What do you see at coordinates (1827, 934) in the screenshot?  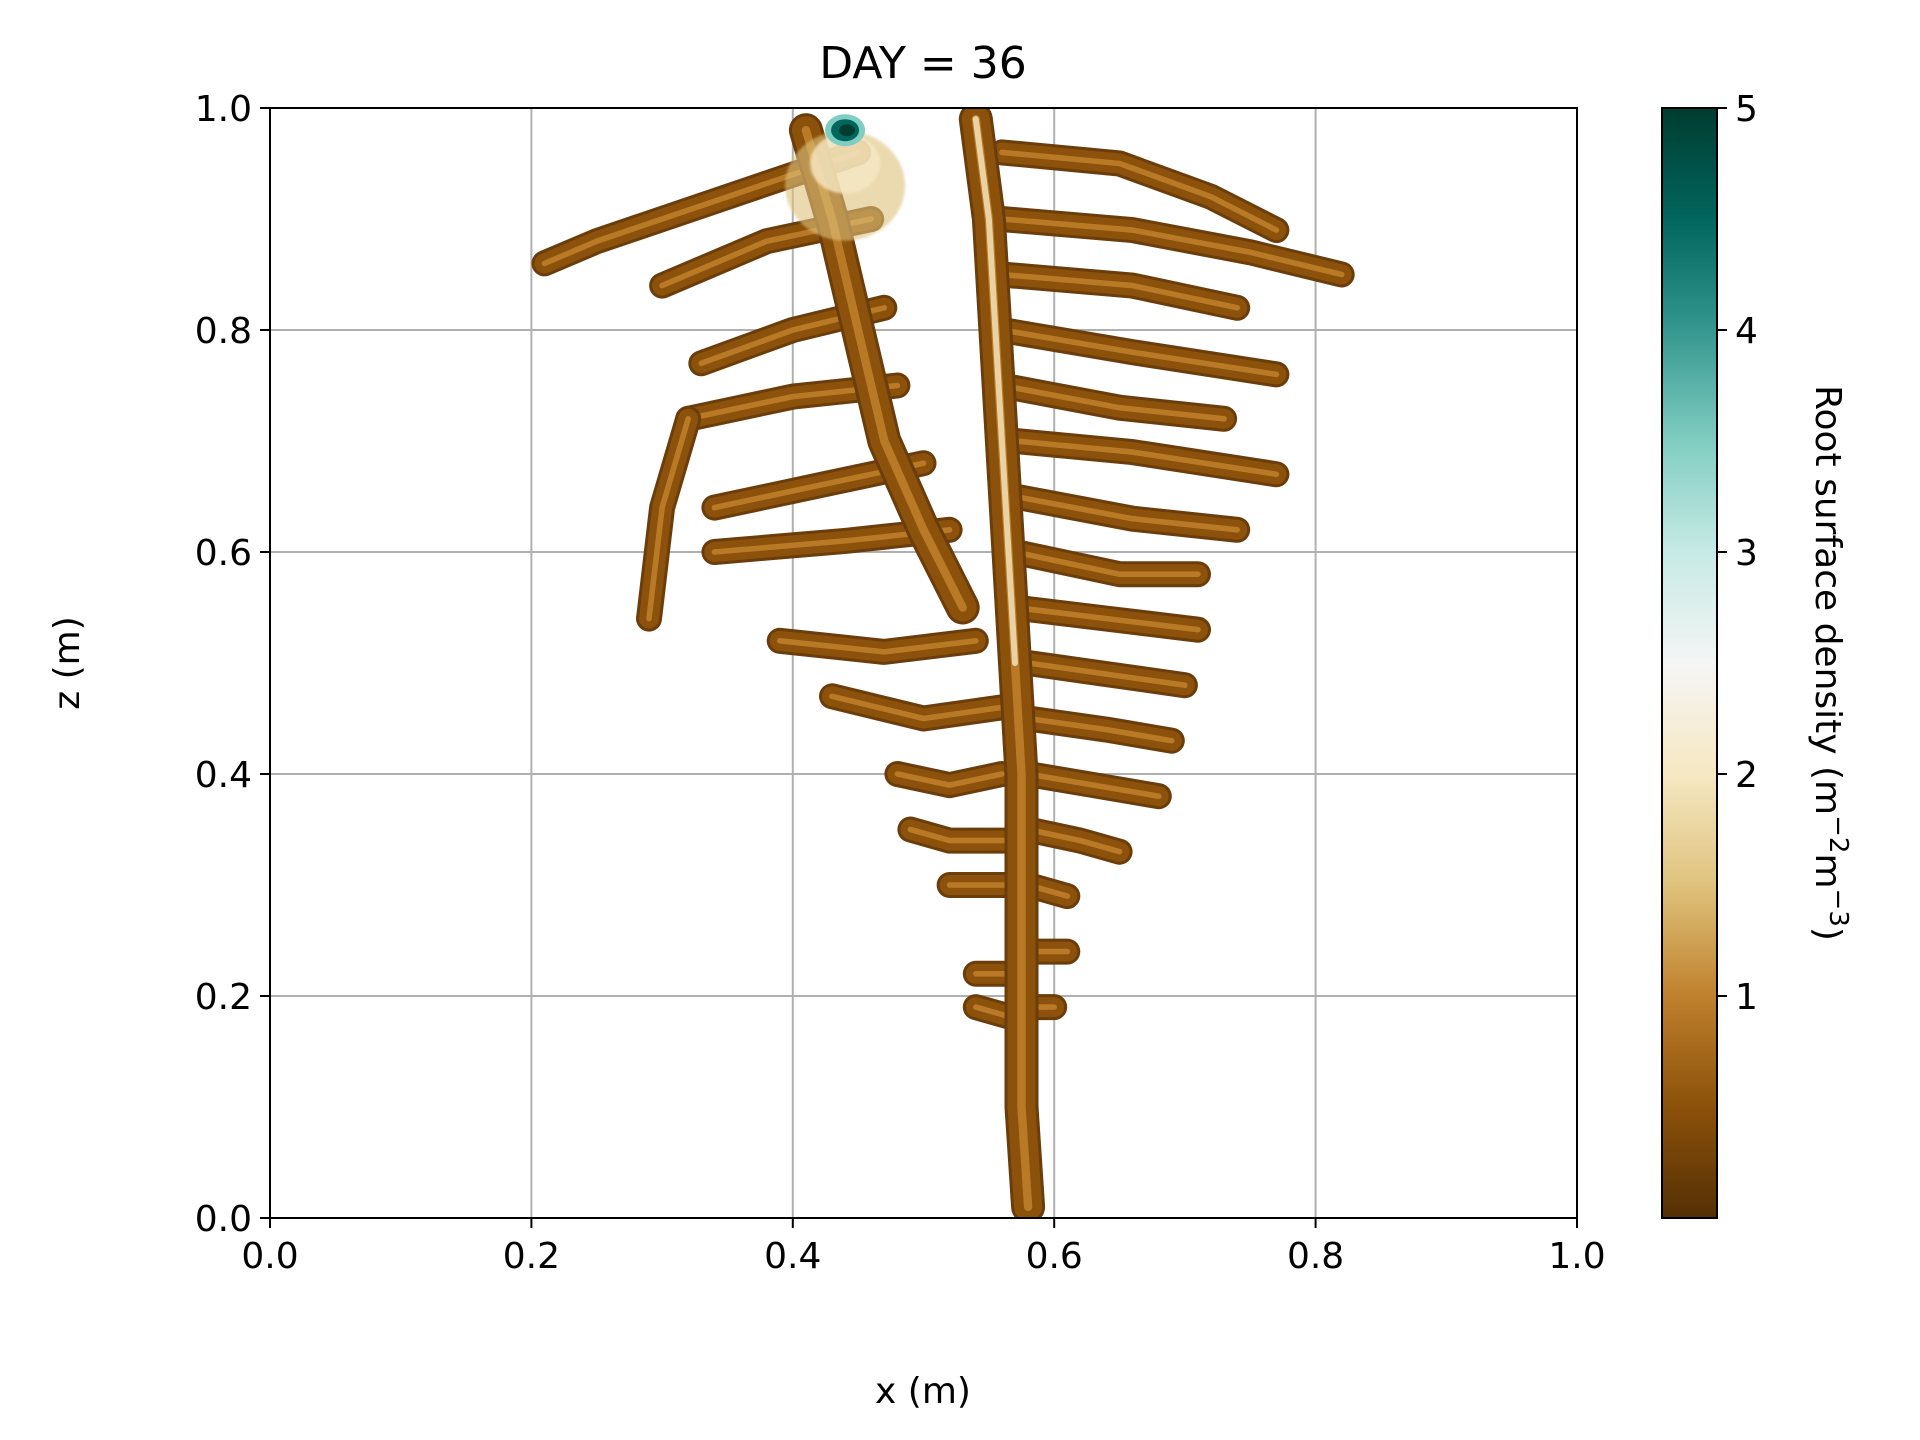 I see `colorbar-label-end: )` at bounding box center [1827, 934].